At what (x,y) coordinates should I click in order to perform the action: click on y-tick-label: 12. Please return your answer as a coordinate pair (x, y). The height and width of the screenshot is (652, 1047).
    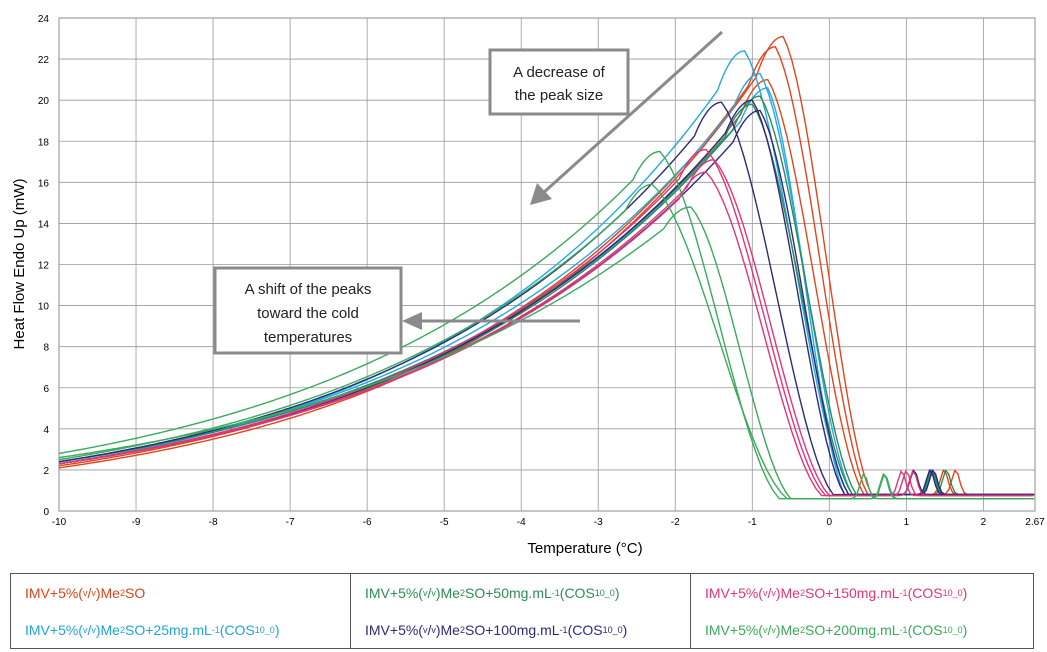
    Looking at the image, I should click on (44, 266).